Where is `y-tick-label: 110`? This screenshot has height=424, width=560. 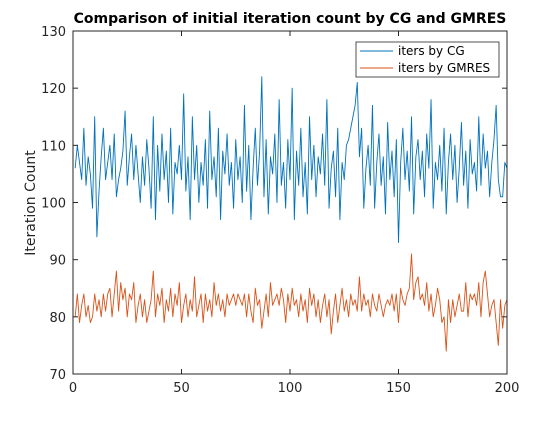 y-tick-label: 110 is located at coordinates (53, 146).